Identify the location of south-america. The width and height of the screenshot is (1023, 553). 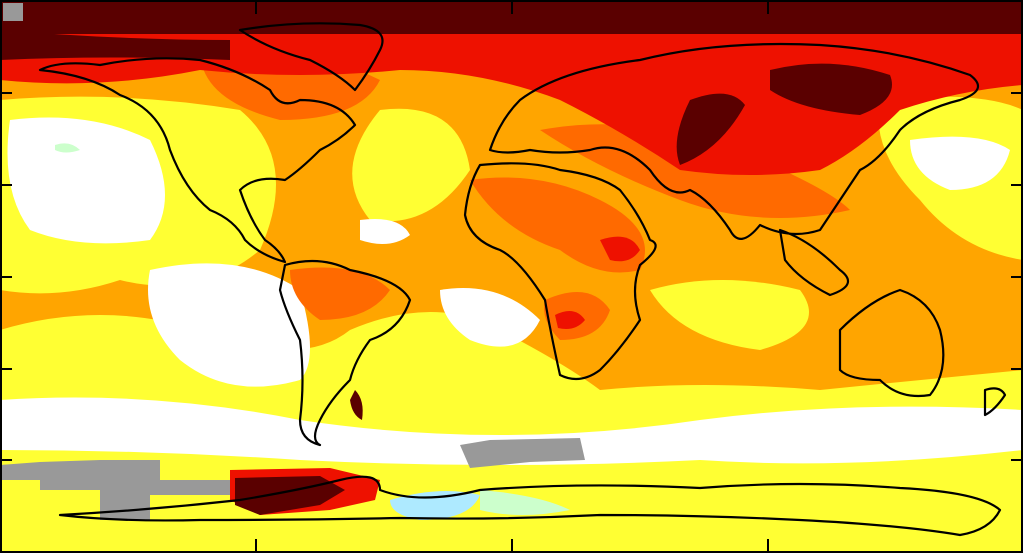
(345, 353).